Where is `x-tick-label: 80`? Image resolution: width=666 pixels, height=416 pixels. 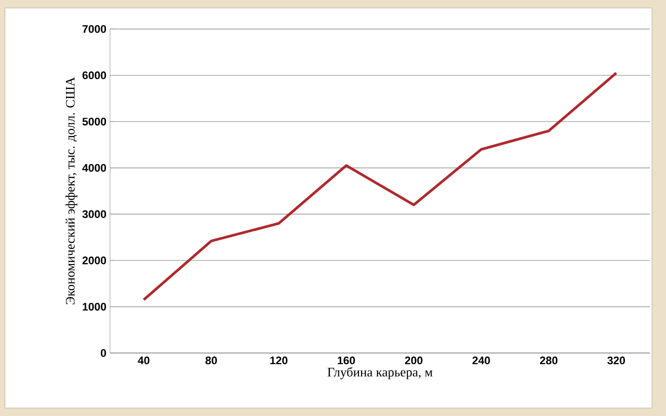
x-tick-label: 80 is located at coordinates (211, 360).